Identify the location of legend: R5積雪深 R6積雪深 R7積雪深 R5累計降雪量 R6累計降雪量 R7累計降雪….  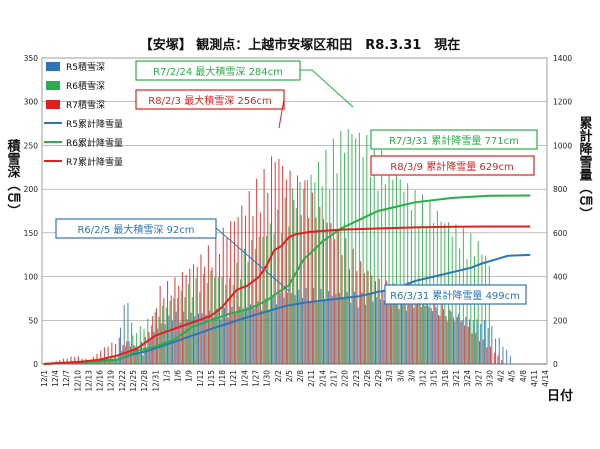
(83, 114).